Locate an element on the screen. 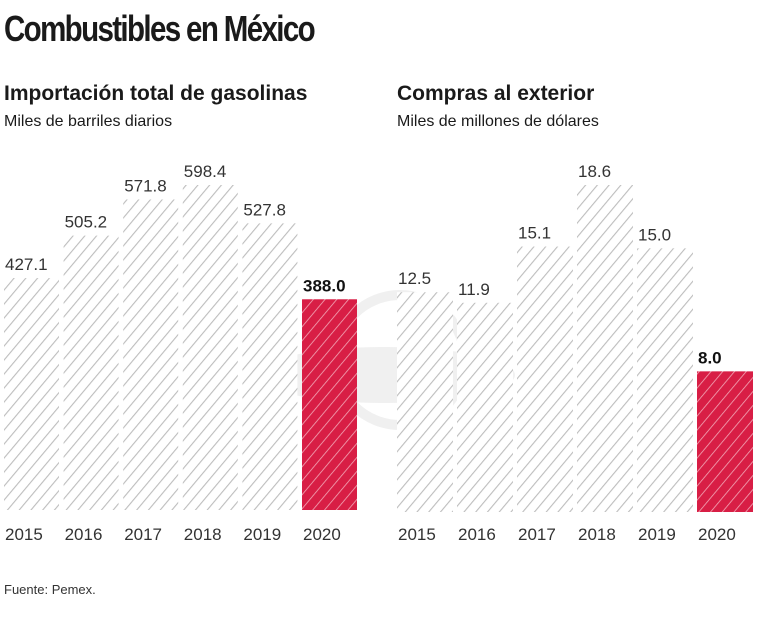 This screenshot has width=759, height=620. data-label-2016: 505.2 is located at coordinates (86, 222).